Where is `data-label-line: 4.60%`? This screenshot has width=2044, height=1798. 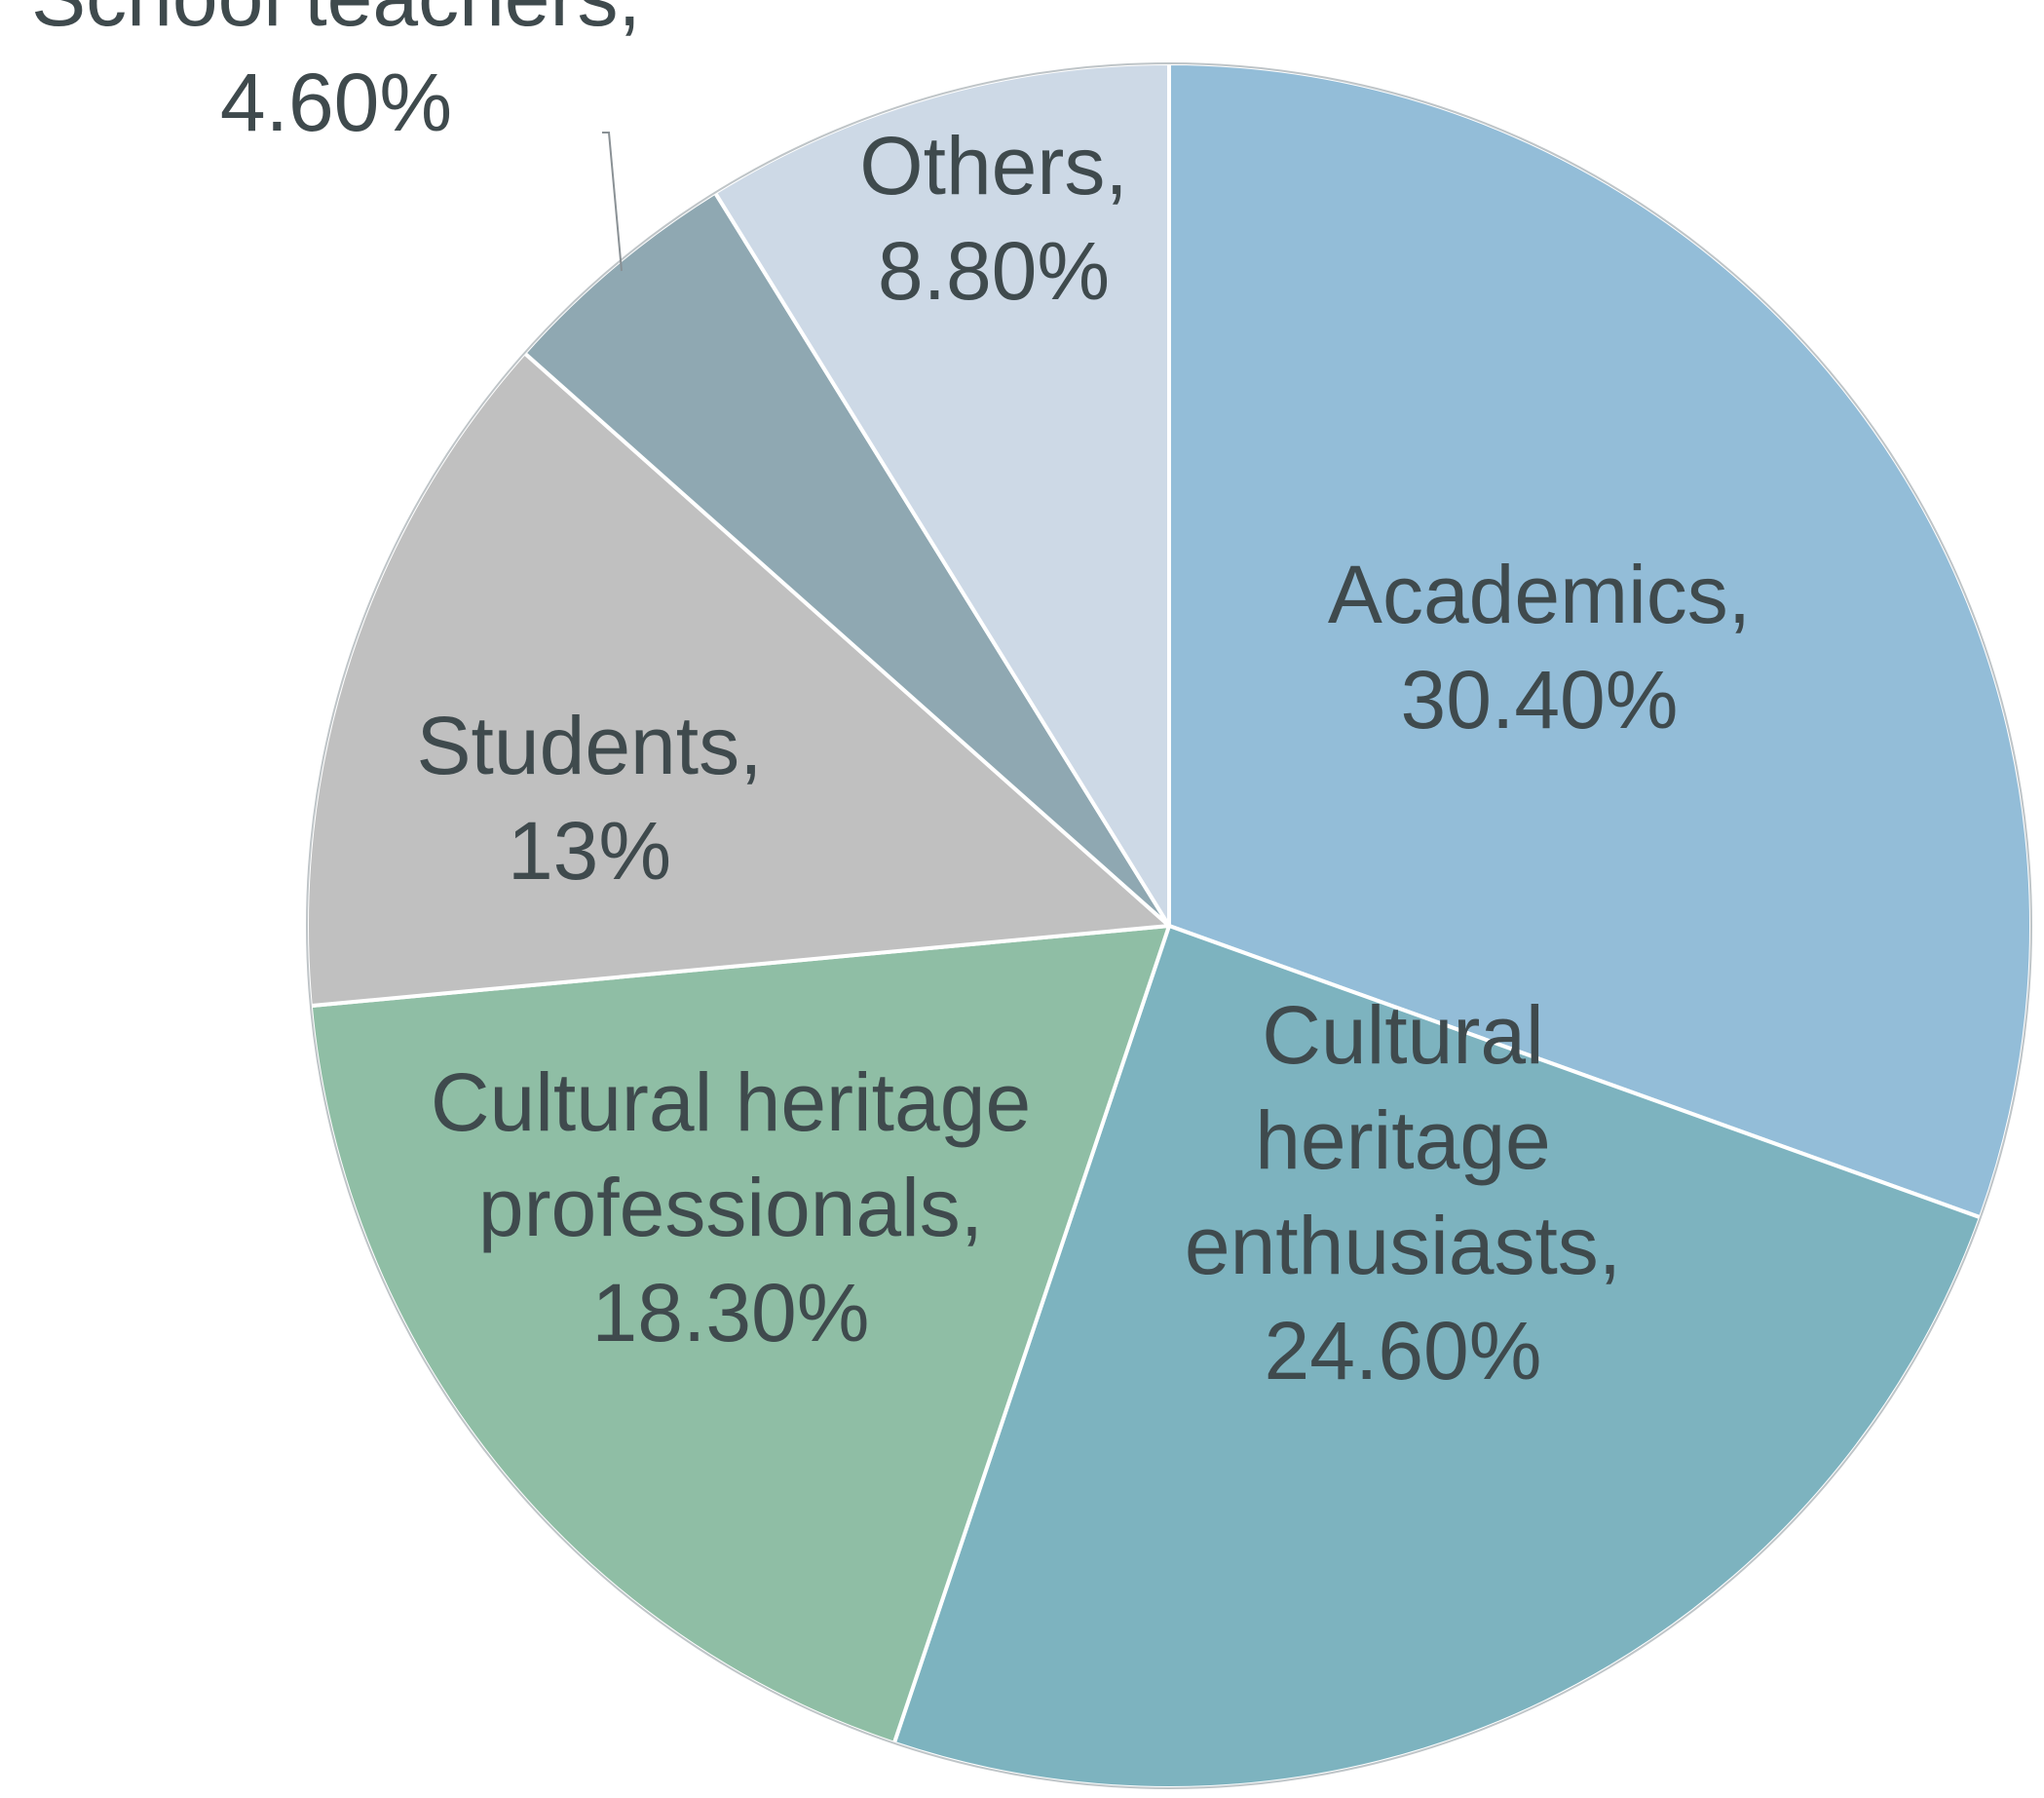 data-label-line: 4.60% is located at coordinates (336, 103).